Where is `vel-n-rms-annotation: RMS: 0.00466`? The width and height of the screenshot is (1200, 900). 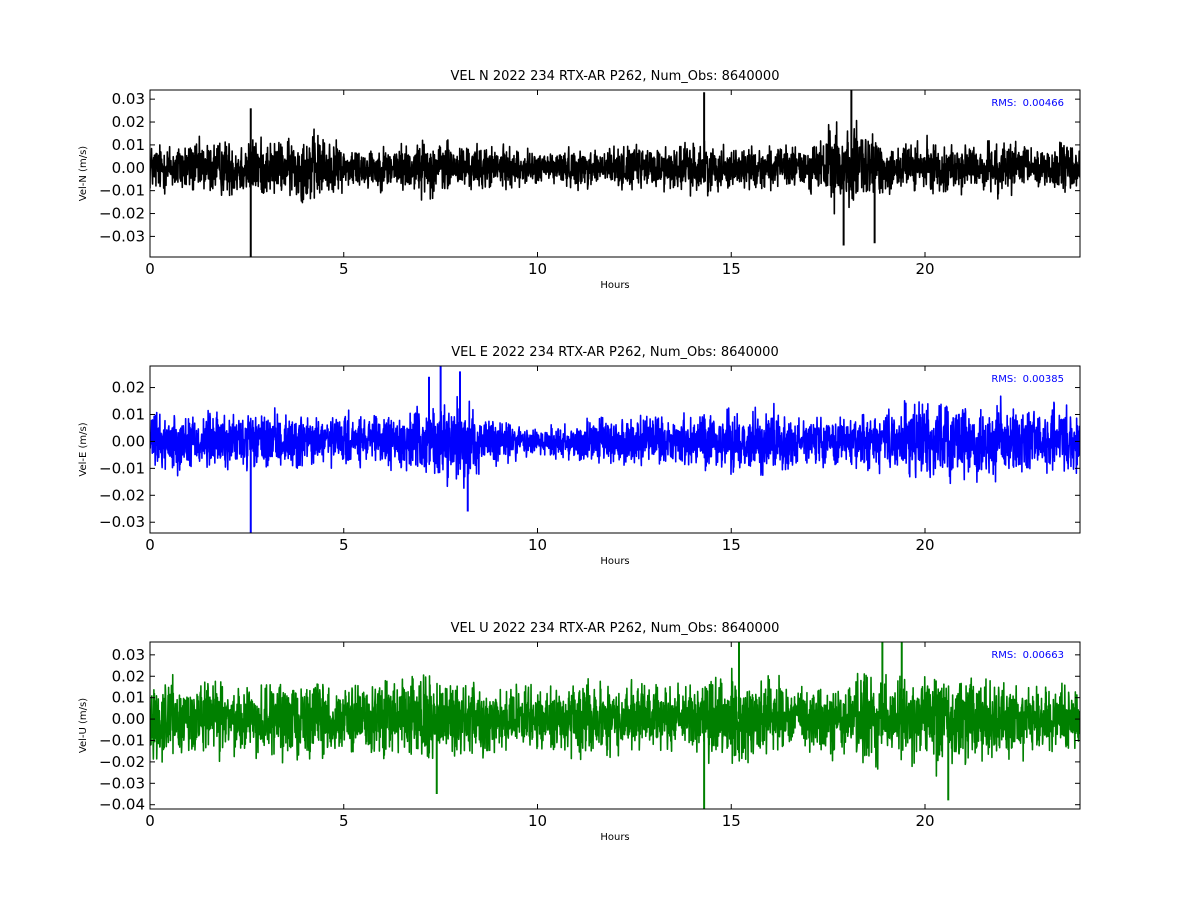 vel-n-rms-annotation: RMS: 0.00466 is located at coordinates (1027, 103).